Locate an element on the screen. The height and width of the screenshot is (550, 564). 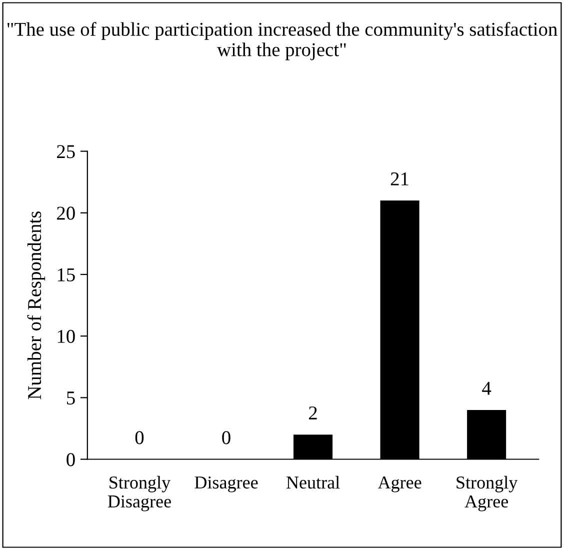
y-tick-label: 20 is located at coordinates (66, 213).